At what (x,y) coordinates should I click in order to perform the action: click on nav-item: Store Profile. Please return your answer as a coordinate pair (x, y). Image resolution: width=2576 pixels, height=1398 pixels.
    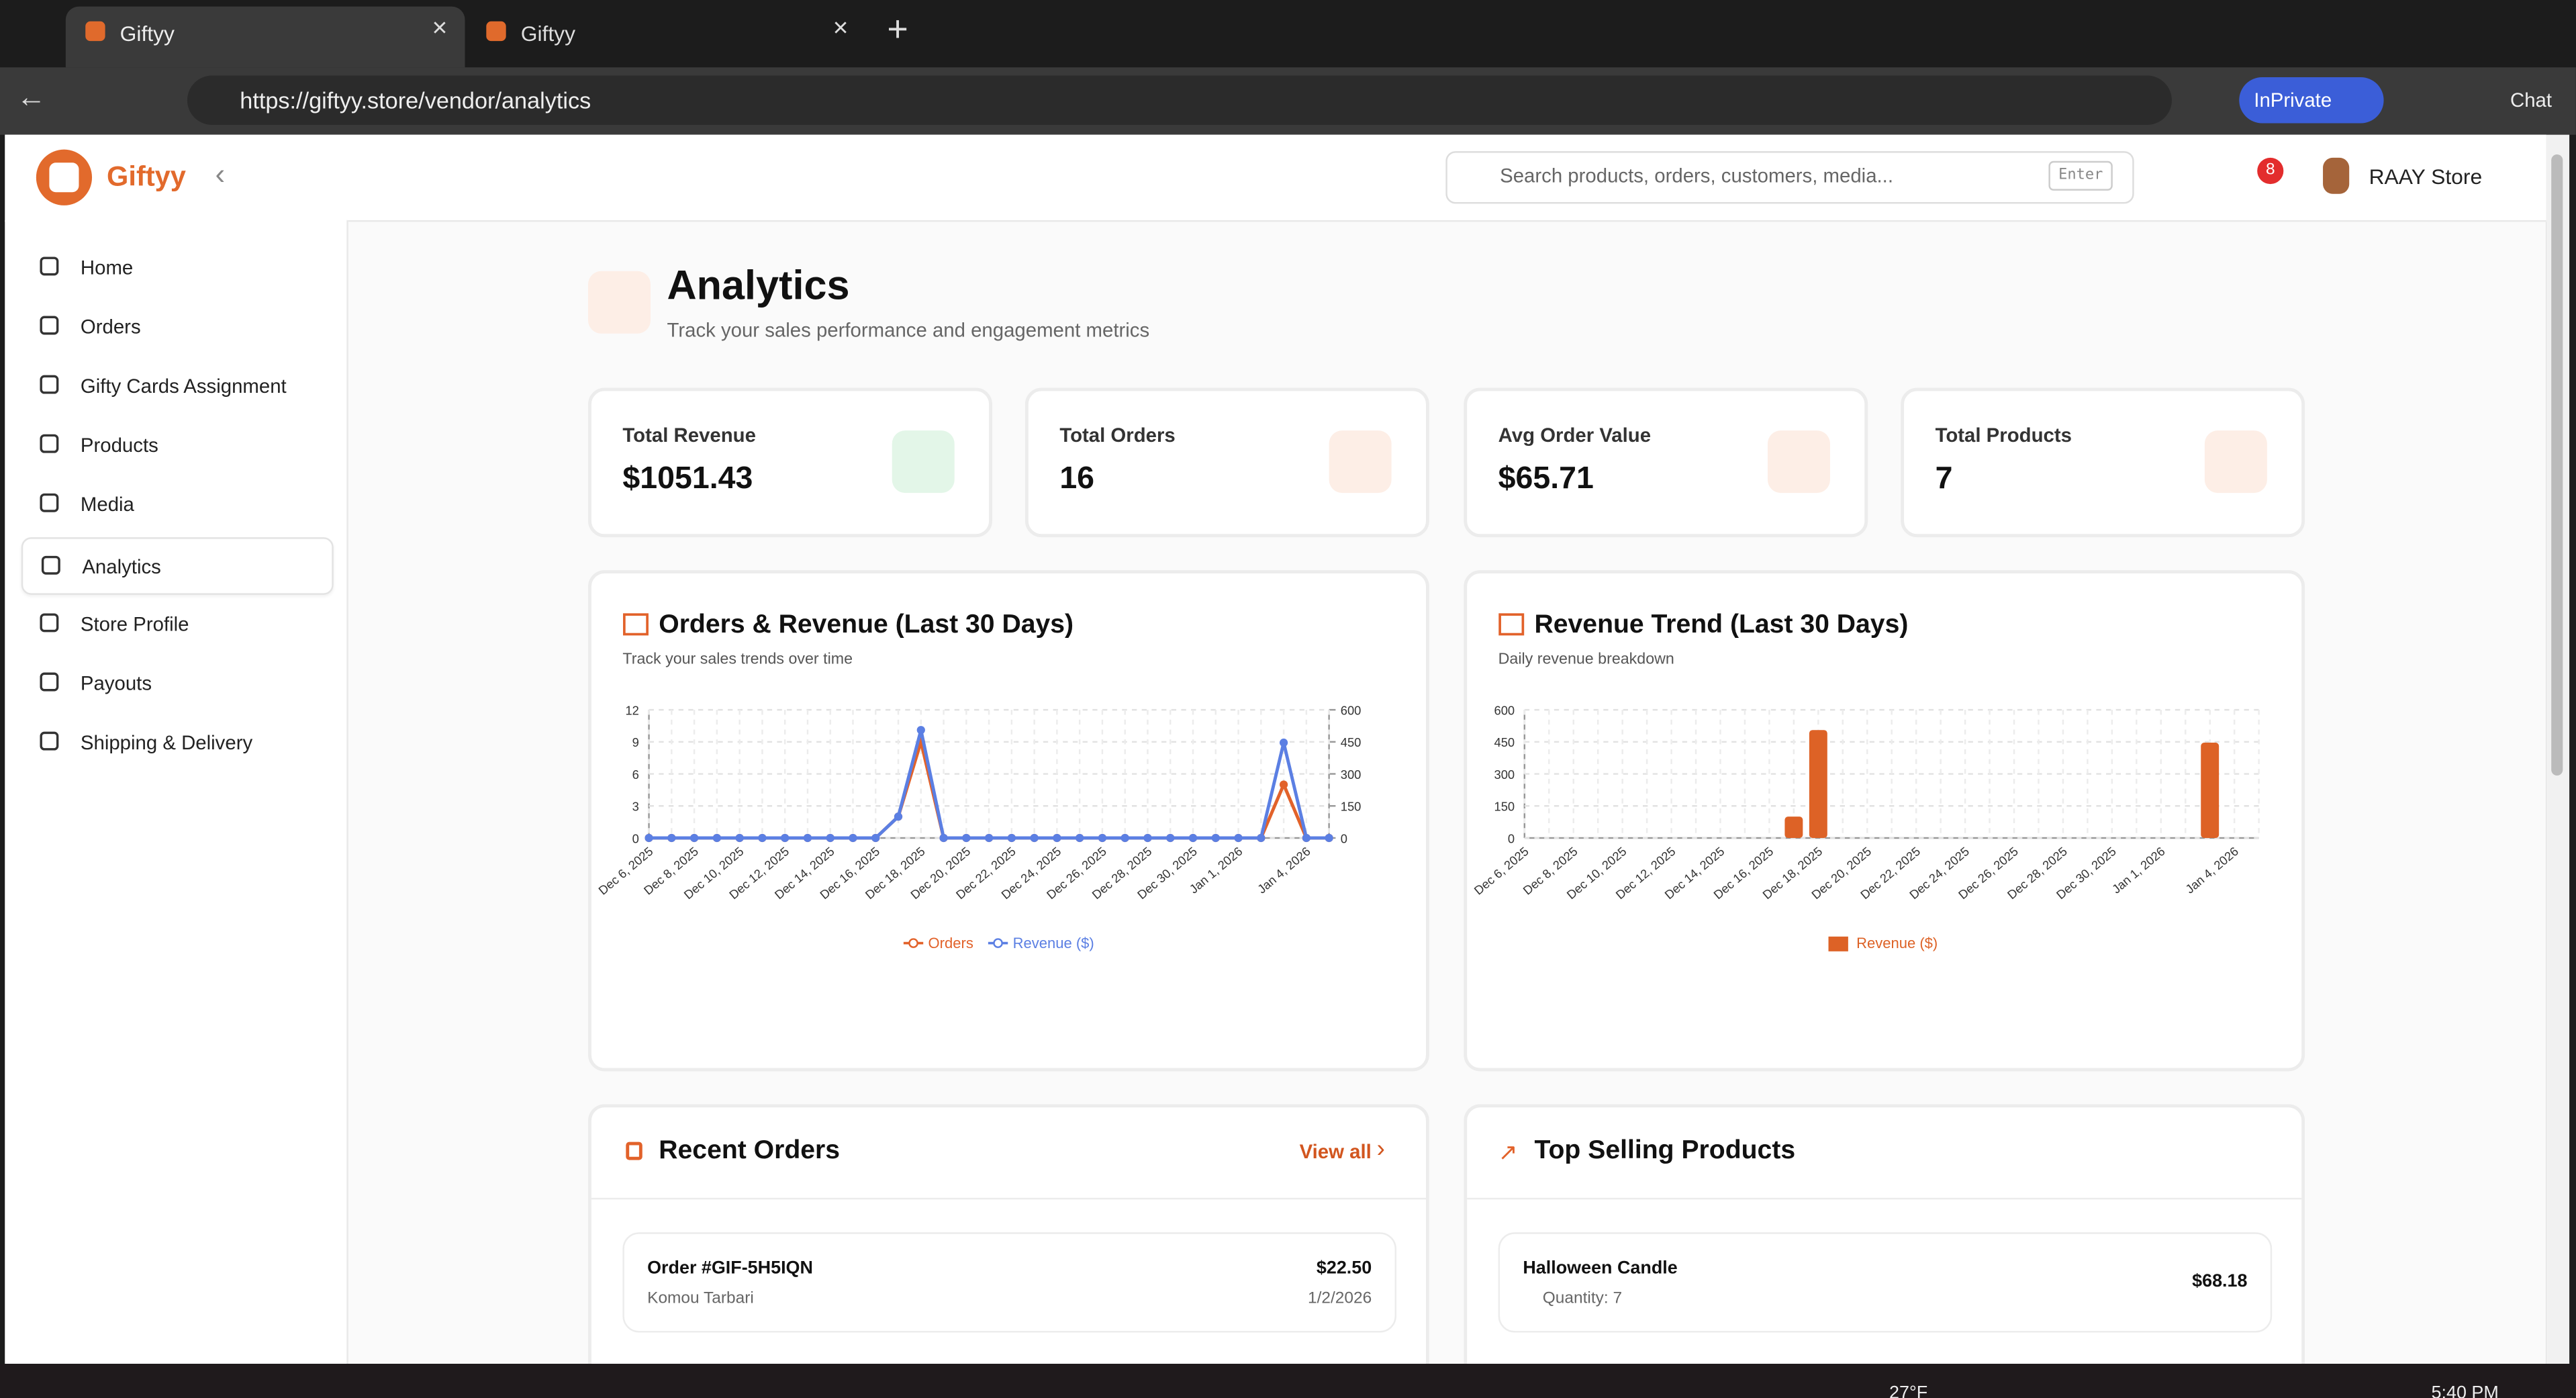
    Looking at the image, I should click on (175, 623).